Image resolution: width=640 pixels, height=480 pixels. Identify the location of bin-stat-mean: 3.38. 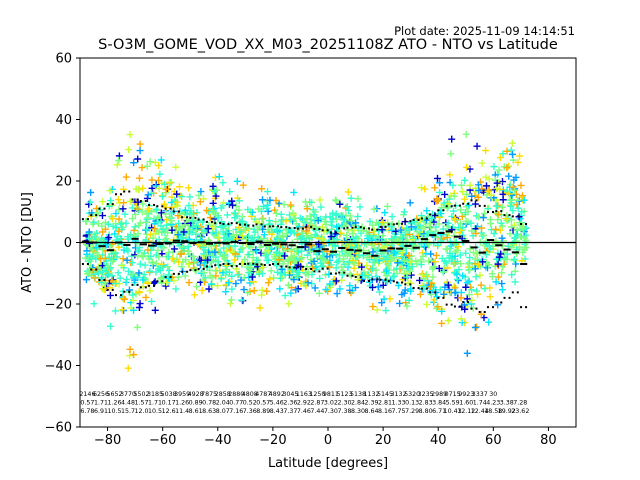
(507, 403).